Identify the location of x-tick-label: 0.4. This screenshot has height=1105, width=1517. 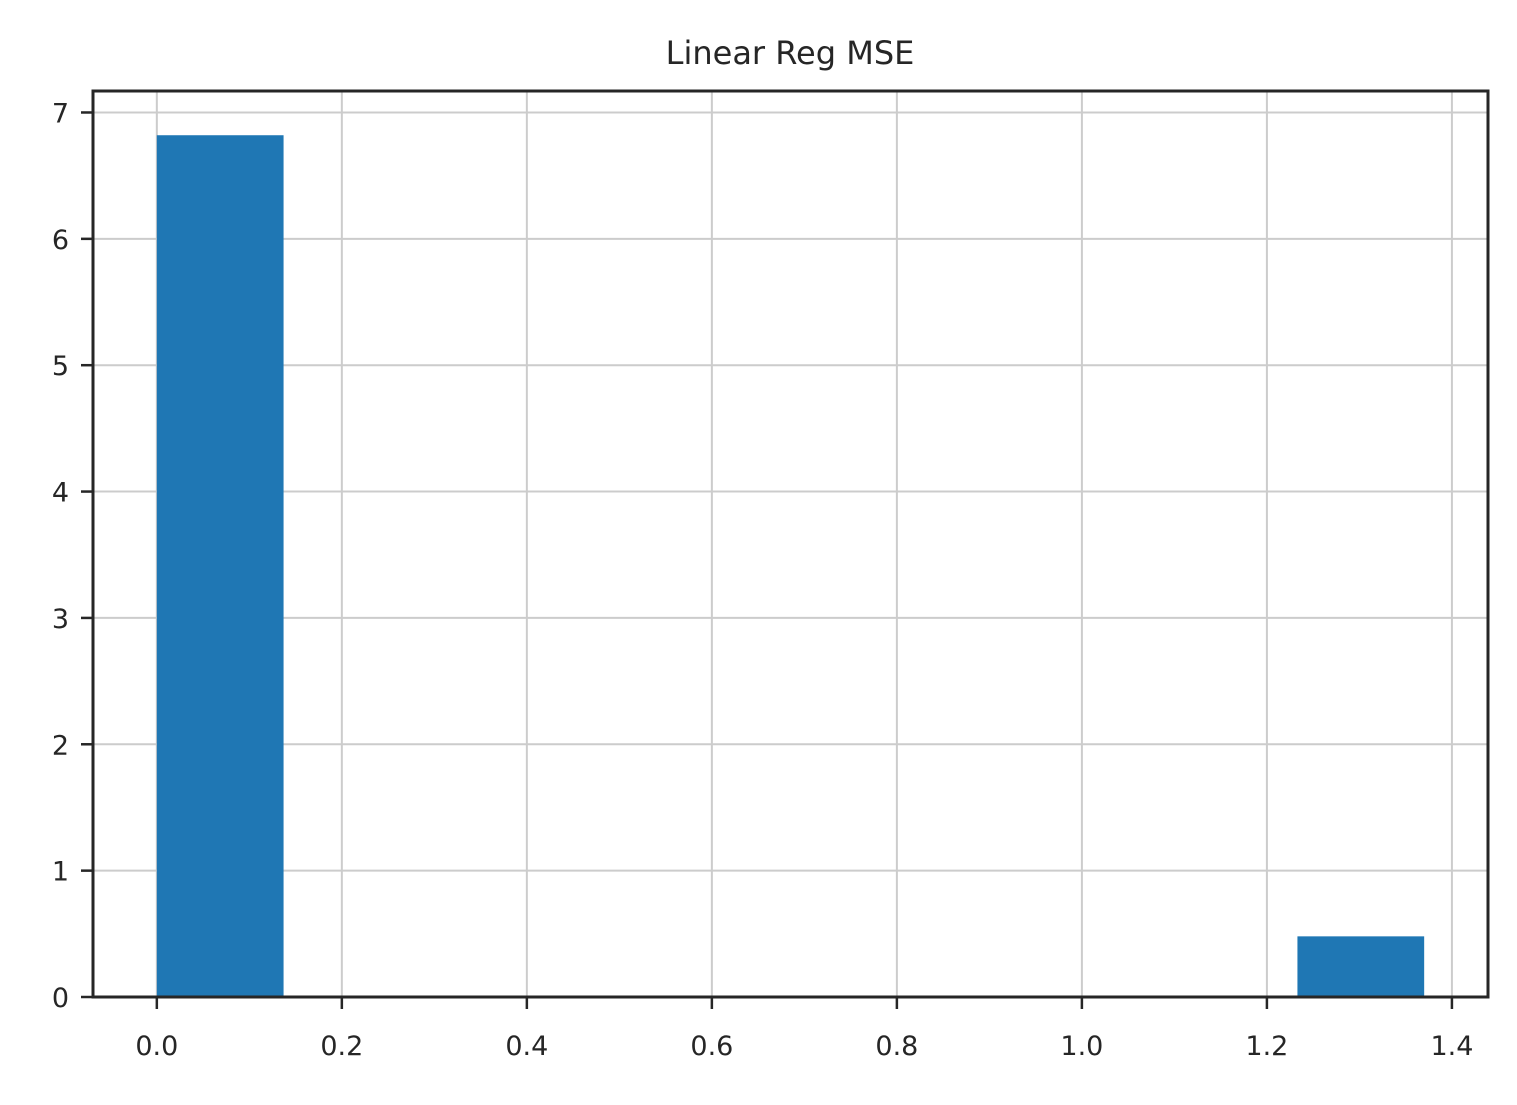
(526, 1046).